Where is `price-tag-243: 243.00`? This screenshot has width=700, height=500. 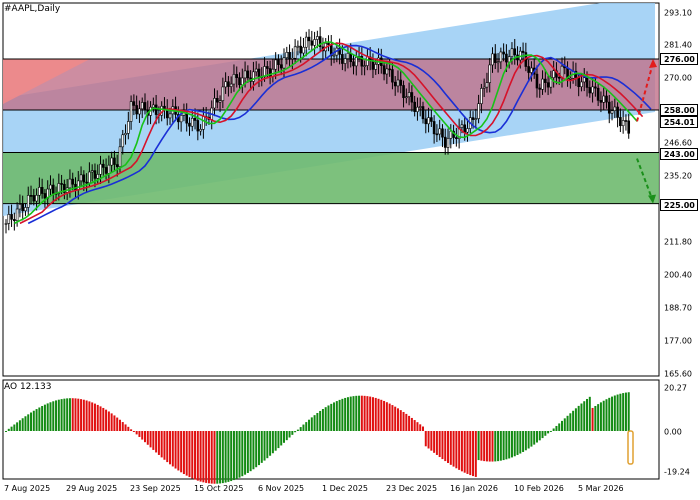 price-tag-243: 243.00 is located at coordinates (679, 154).